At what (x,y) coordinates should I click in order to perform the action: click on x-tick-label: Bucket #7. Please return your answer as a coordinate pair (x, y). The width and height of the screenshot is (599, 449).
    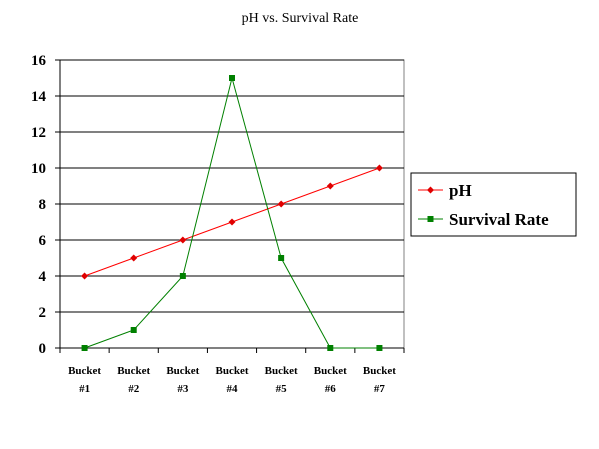
    Looking at the image, I should click on (379, 380).